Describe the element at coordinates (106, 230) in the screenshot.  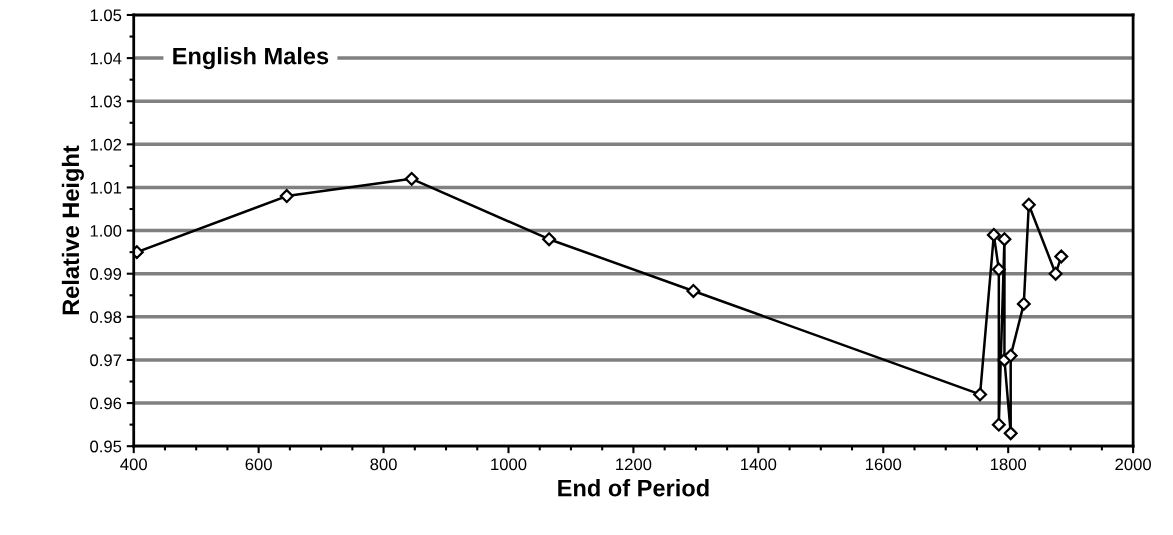
I see `y-tick-label: 1.00` at that location.